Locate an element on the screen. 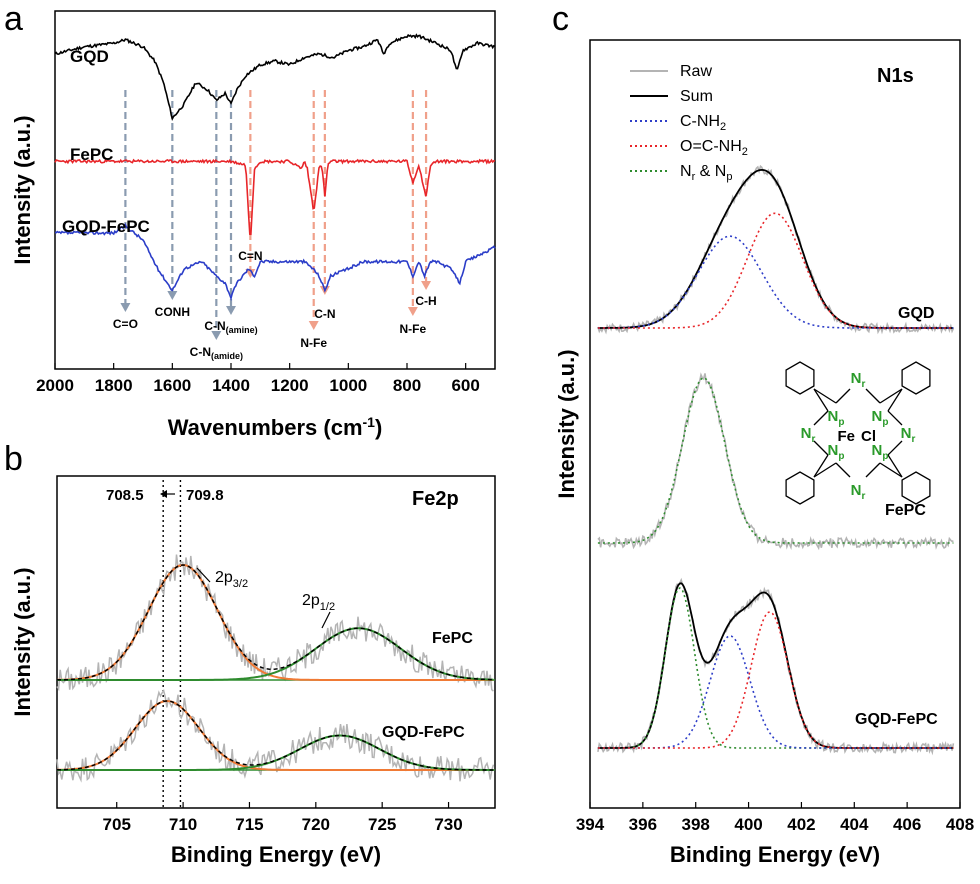 This screenshot has width=980, height=884. annotation-label-0: C=O is located at coordinates (125, 324).